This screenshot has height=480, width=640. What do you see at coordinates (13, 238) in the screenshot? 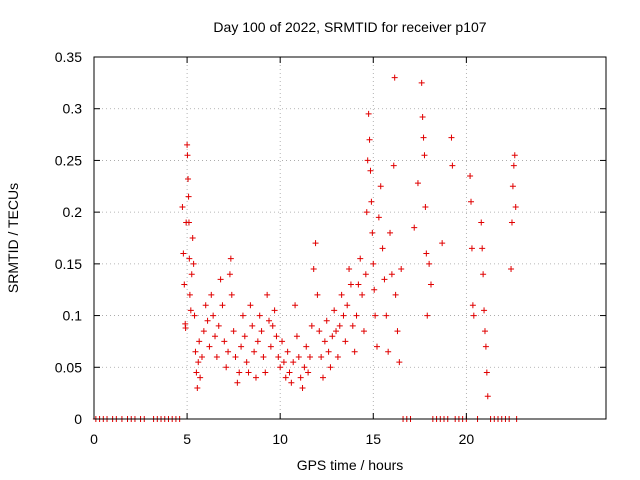
I see `y-axis-label: SRMTID / TECUs` at bounding box center [13, 238].